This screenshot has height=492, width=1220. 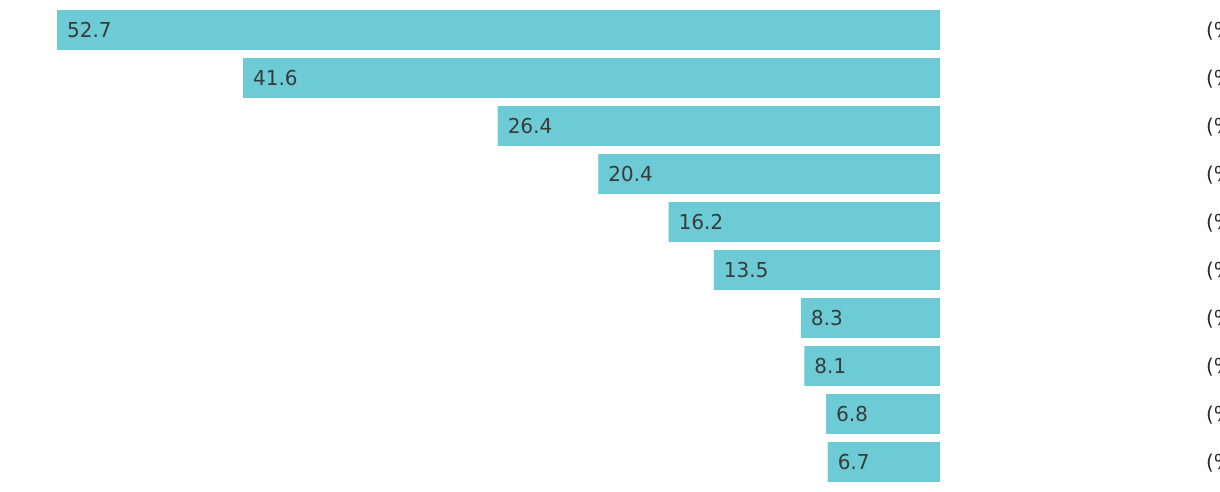 I want to click on data-label: 26.4, so click(x=530, y=126).